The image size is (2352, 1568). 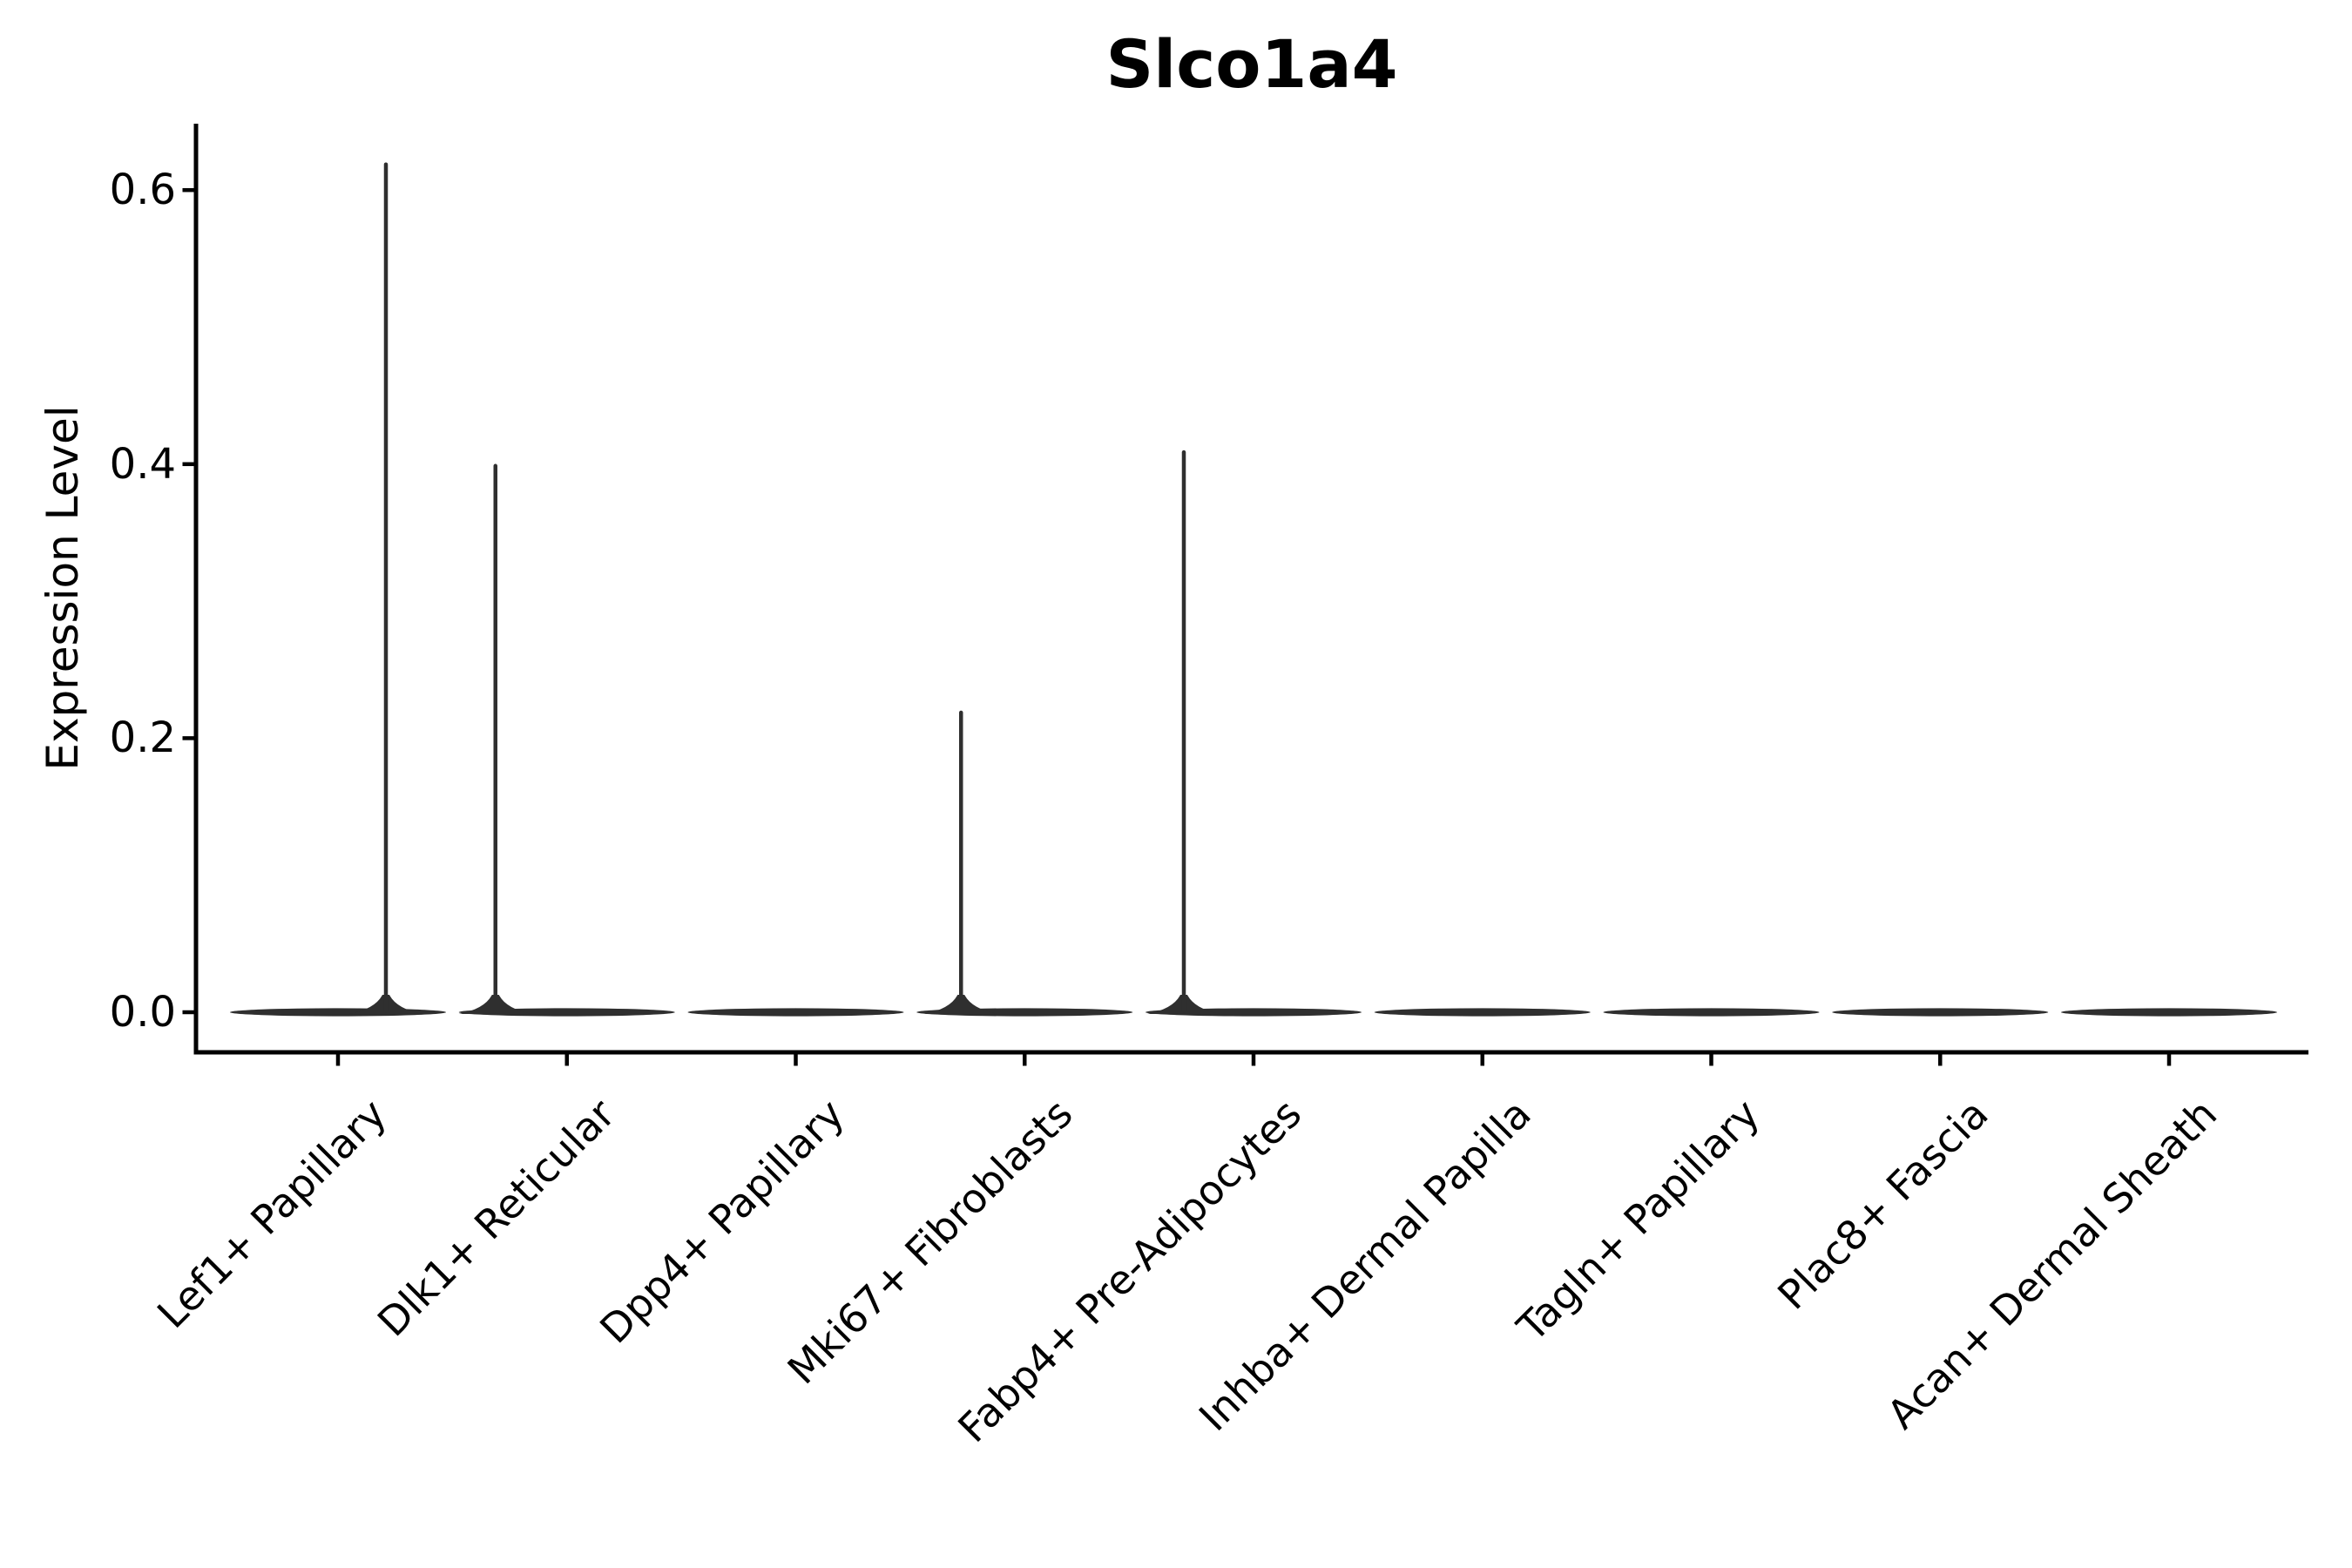 What do you see at coordinates (142, 464) in the screenshot?
I see `y-tick-label: 0.4` at bounding box center [142, 464].